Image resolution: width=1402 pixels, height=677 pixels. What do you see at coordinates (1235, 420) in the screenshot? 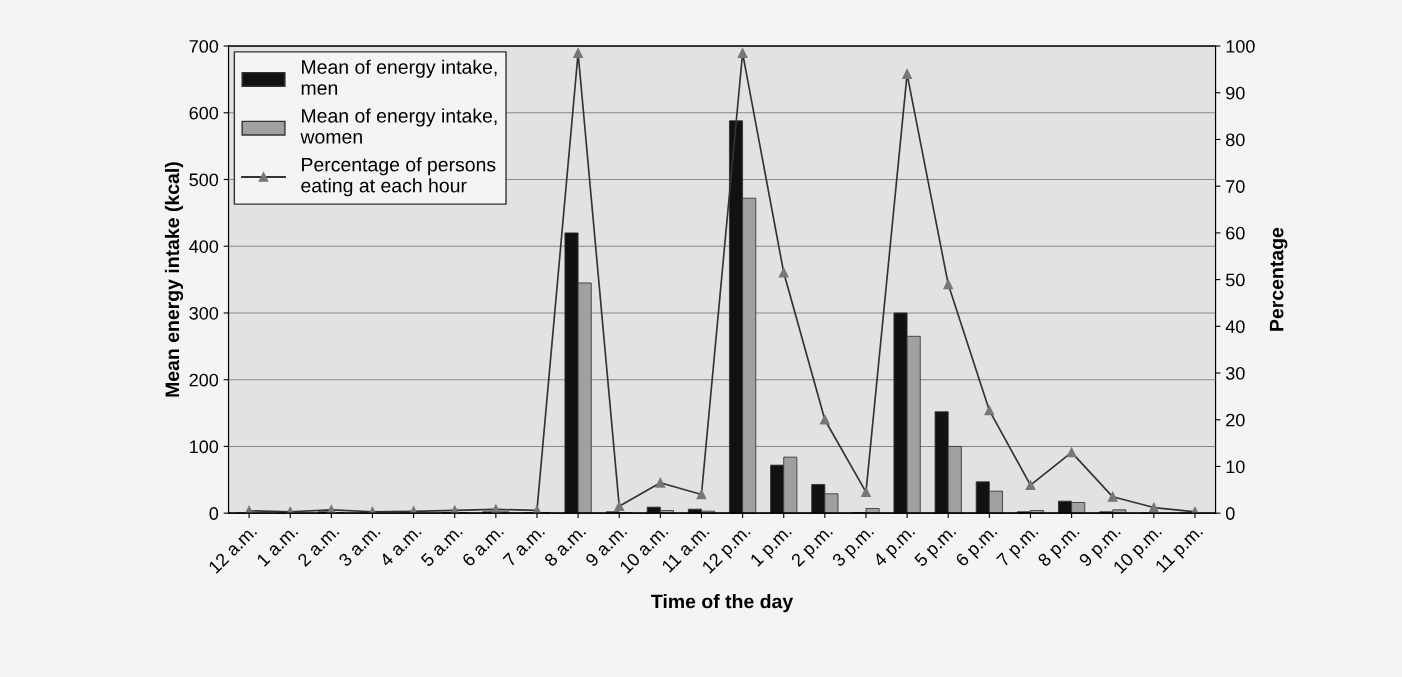
I see `y2-tick-label: 20` at bounding box center [1235, 420].